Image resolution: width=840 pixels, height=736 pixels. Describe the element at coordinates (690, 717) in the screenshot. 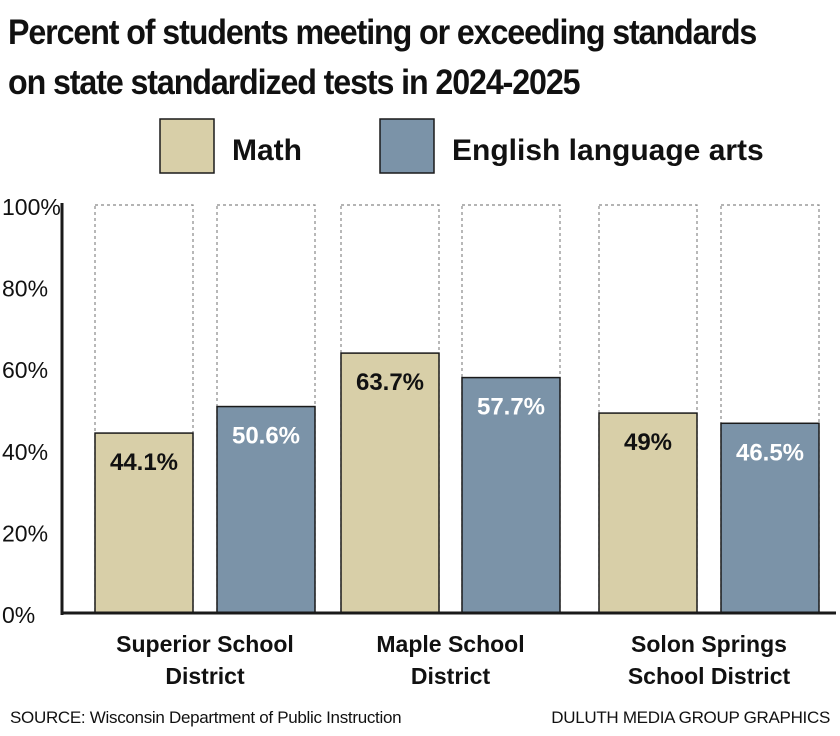

I see `graphics-credit: DULUTH MEDIA GROUP GRAPHICS` at that location.